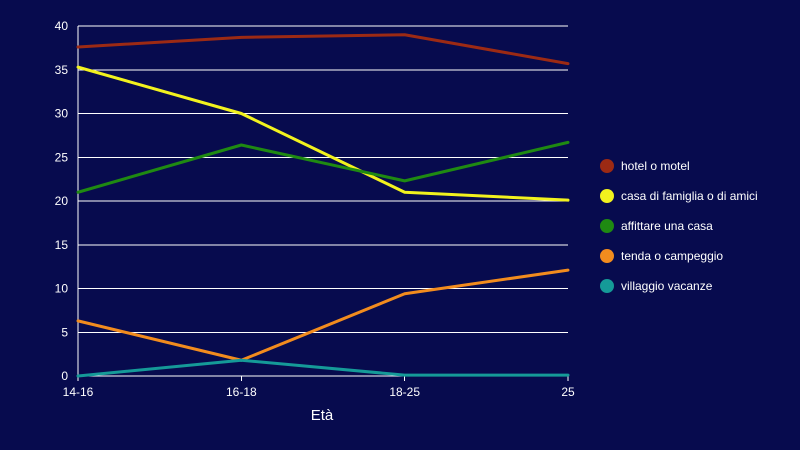 The width and height of the screenshot is (800, 450). Describe the element at coordinates (689, 196) in the screenshot. I see `legend-label-1: casa di famiglia o di amici` at that location.